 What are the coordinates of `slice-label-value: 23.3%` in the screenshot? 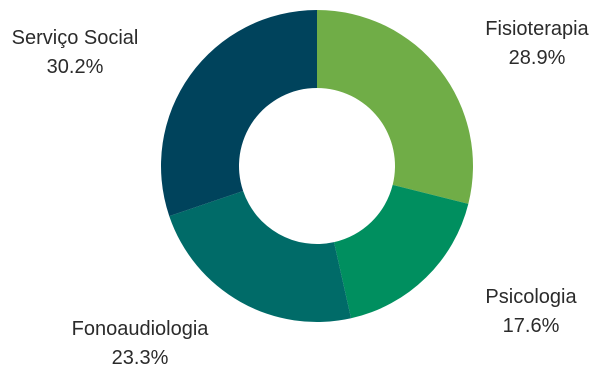 It's located at (140, 357).